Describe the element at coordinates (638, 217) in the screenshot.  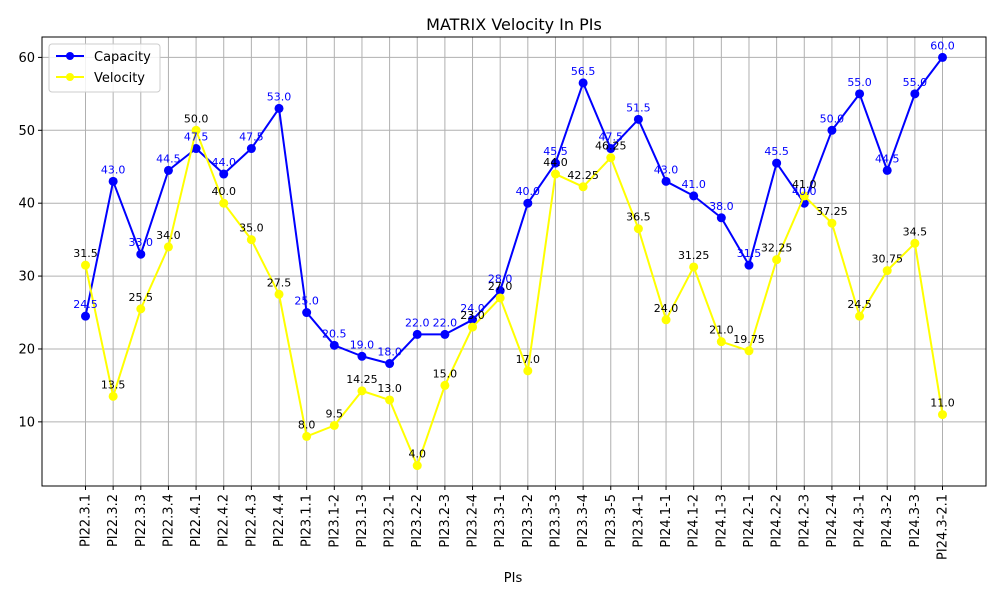
I see `data-label-velocity: 36.5` at that location.